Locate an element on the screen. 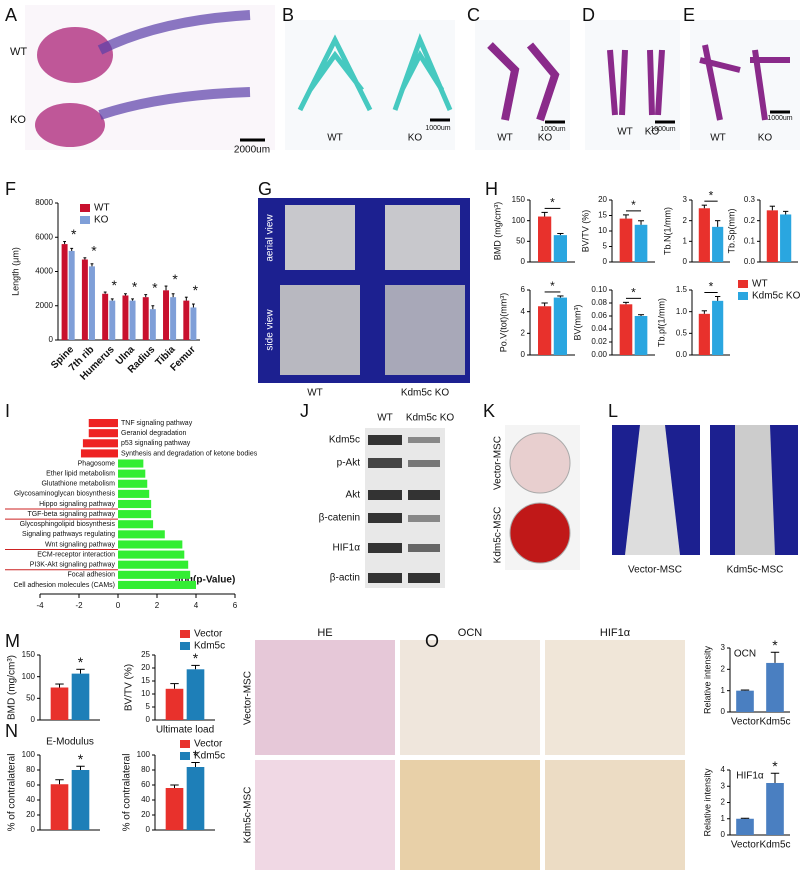 The width and height of the screenshot is (802, 871). y-tick-label: 0.02 is located at coordinates (599, 341).